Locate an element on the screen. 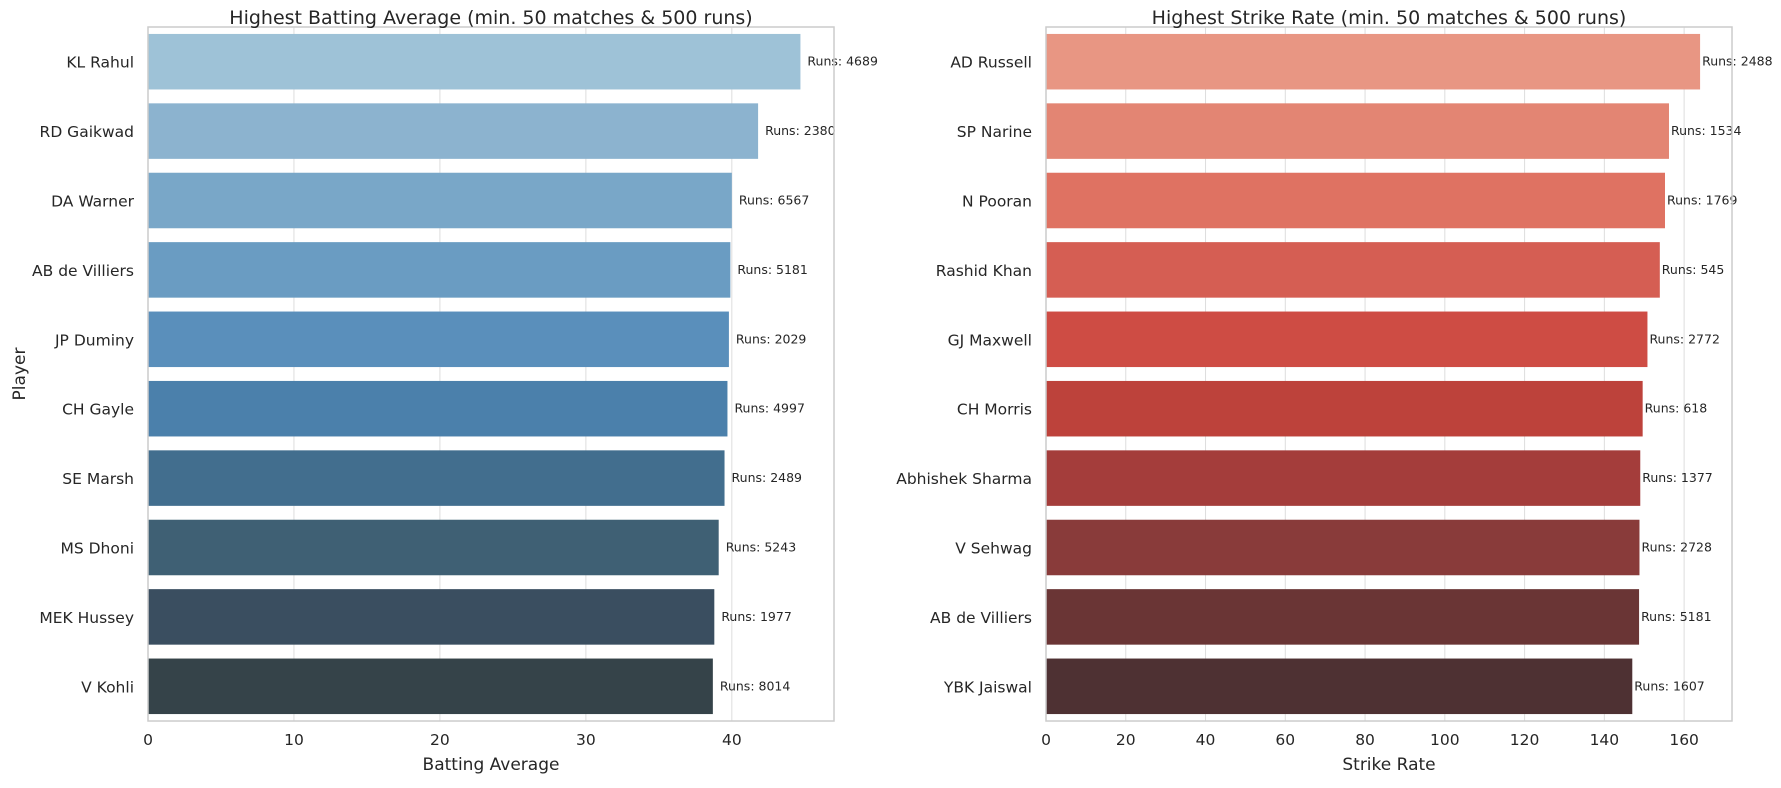 The image size is (1781, 788). data-label: Runs: 6567 is located at coordinates (774, 200).